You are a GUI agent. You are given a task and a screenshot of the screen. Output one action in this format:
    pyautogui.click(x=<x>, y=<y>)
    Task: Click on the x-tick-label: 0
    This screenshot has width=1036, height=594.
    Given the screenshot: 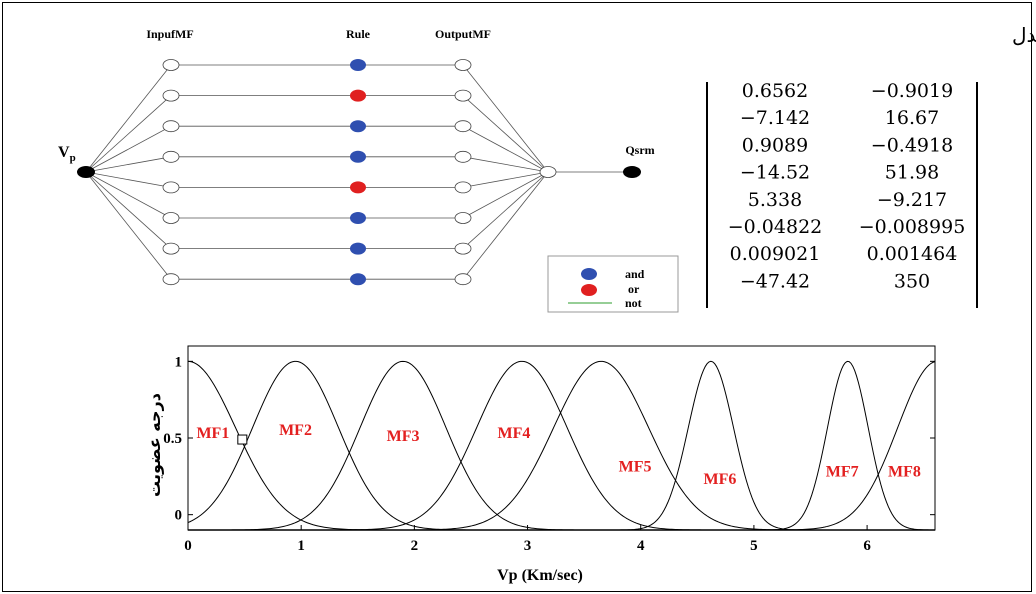 What is the action you would take?
    pyautogui.click(x=188, y=546)
    